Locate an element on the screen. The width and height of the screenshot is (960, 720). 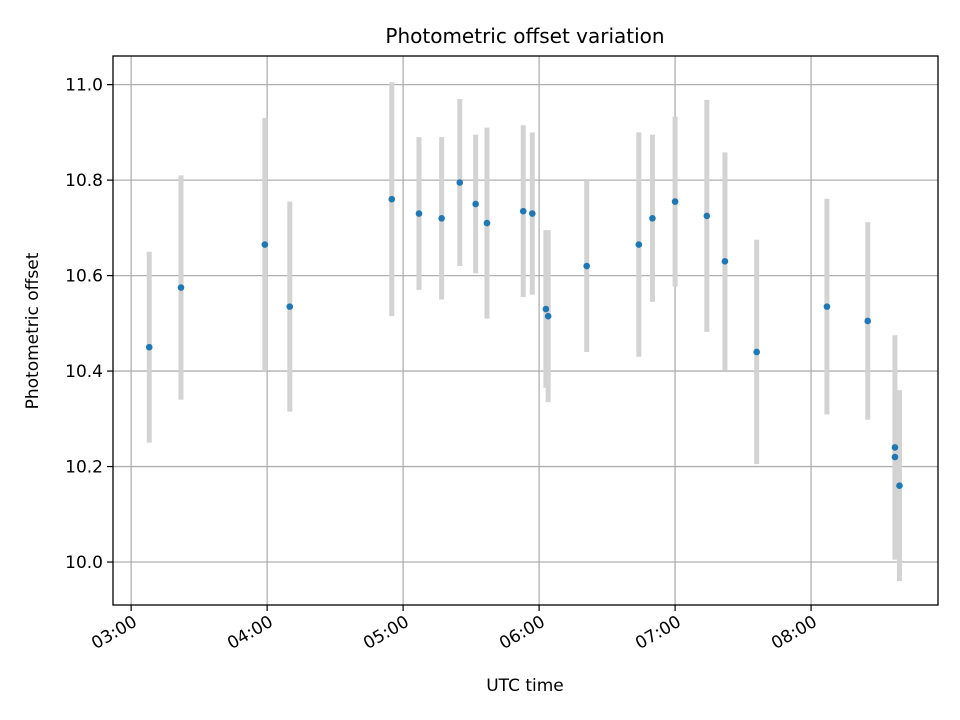
x-tick-label: 07:00 is located at coordinates (658, 633).